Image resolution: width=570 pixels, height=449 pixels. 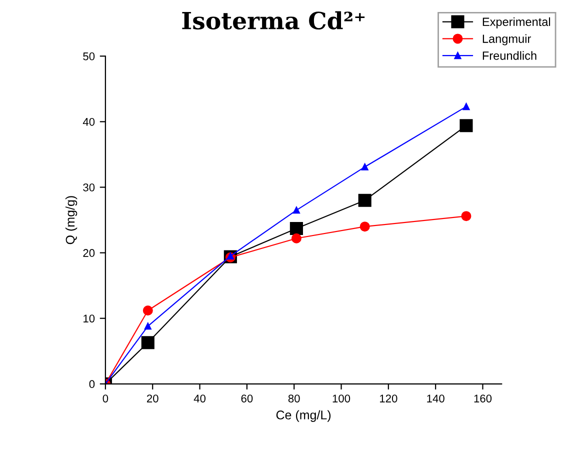 I want to click on legend-label: Experimental, so click(x=516, y=22).